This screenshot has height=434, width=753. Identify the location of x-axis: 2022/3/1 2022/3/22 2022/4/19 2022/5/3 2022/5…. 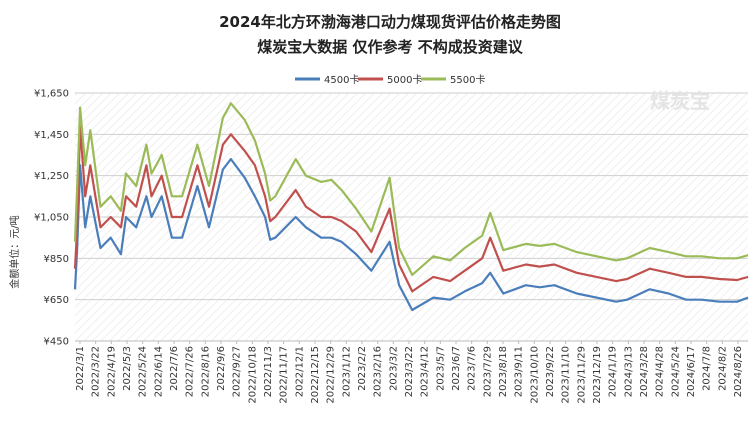
(409, 372).